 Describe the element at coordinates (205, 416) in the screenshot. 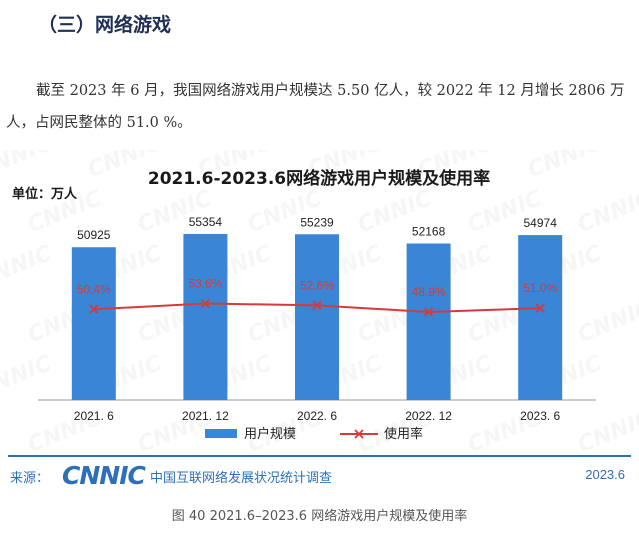

I see `x-tick-label: 2021. 12` at that location.